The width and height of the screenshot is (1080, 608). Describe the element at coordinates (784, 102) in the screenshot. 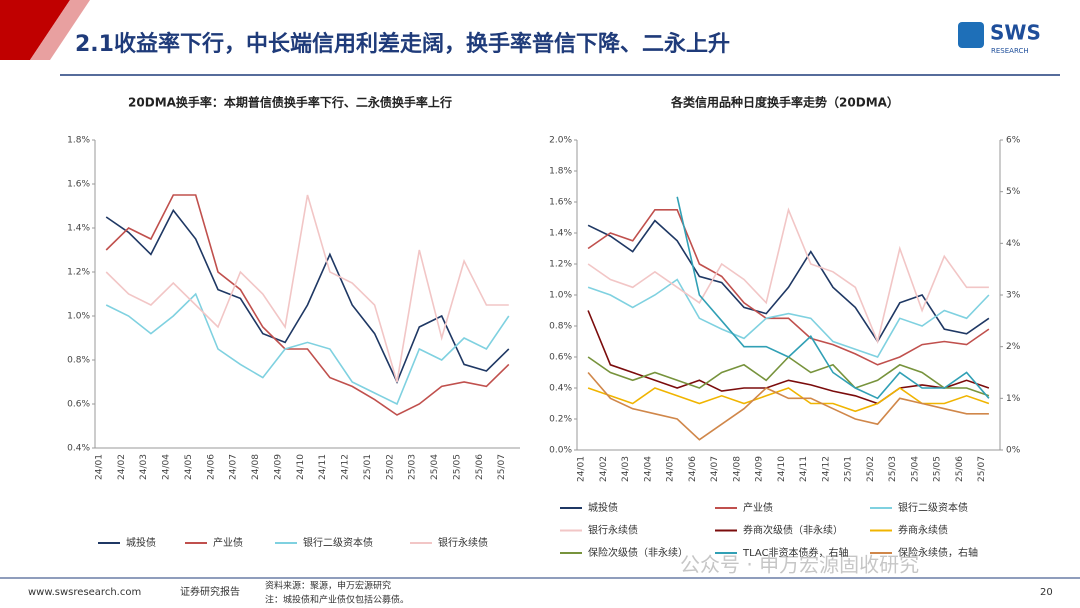

I see `chart-title: 各类信用品种日度换手率走势（20DMA）` at that location.